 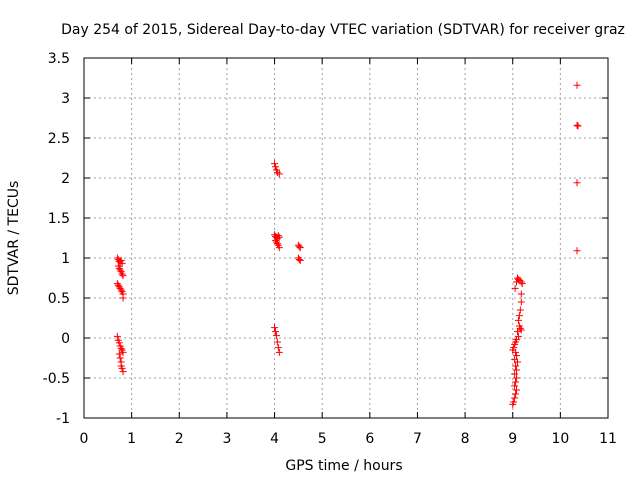 What do you see at coordinates (84, 439) in the screenshot?
I see `x-tick-label: 0` at bounding box center [84, 439].